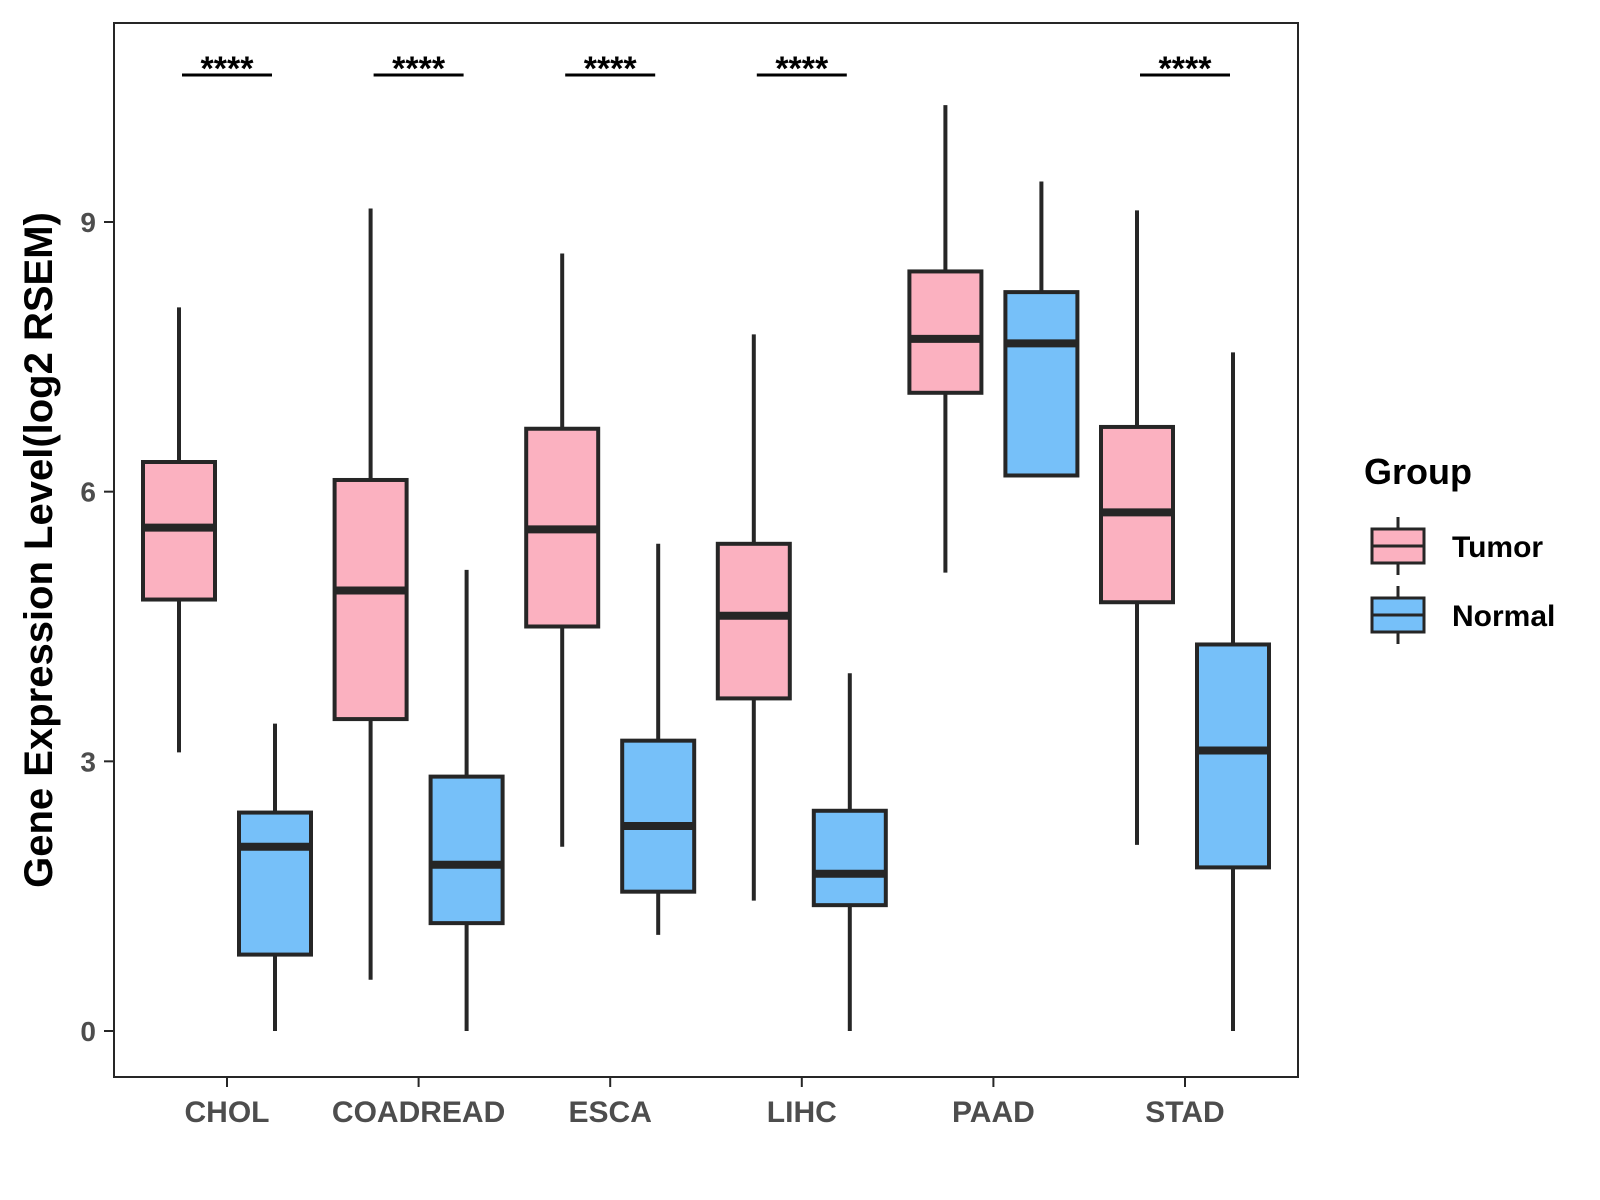  I want to click on significance-lihc: ****, so click(801, 69).